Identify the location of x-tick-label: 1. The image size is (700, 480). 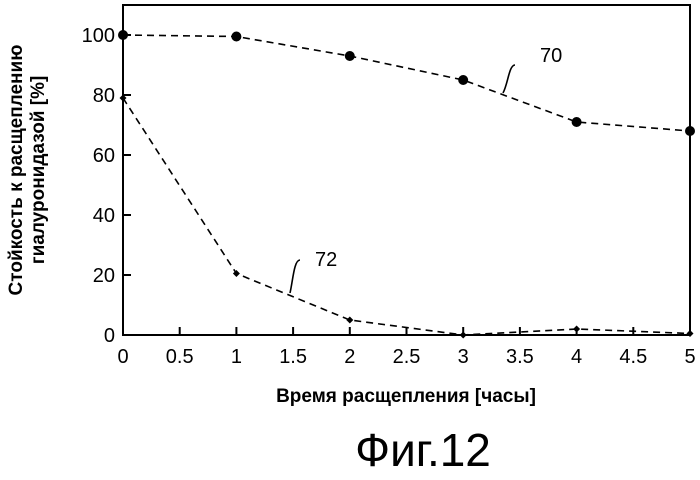
(236, 357).